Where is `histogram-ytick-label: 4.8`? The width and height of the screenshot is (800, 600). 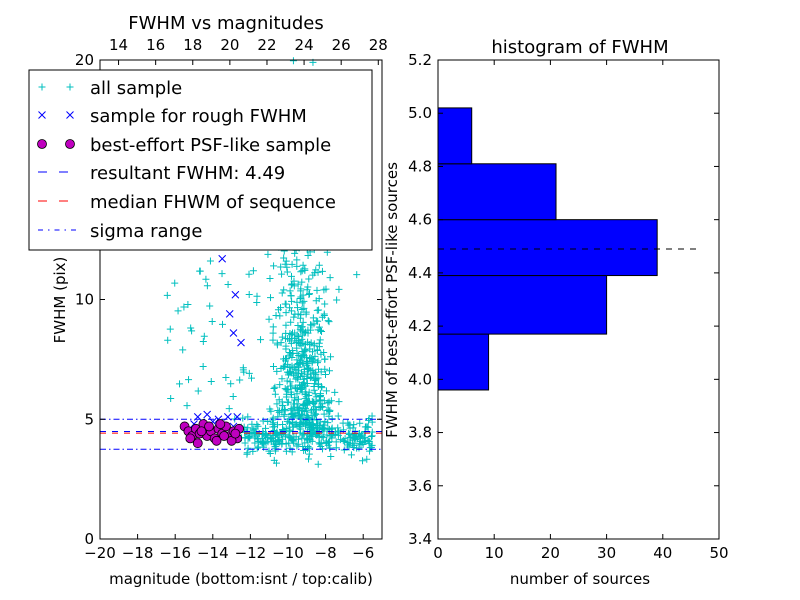
histogram-ytick-label: 4.8 is located at coordinates (420, 166).